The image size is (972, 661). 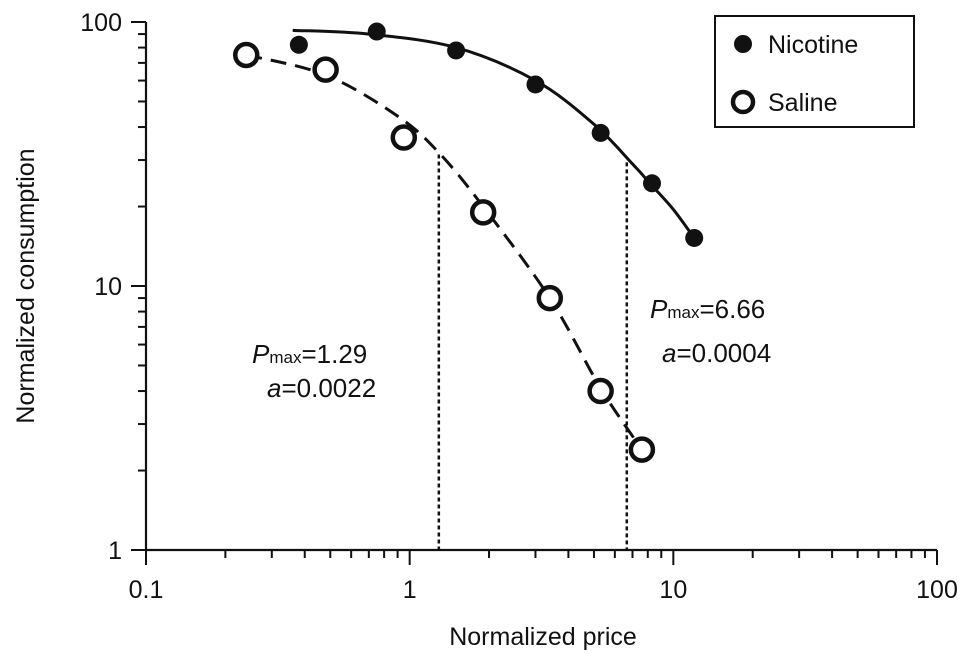 I want to click on pmax-annotation-saline: Pmax=1.29, so click(x=309, y=354).